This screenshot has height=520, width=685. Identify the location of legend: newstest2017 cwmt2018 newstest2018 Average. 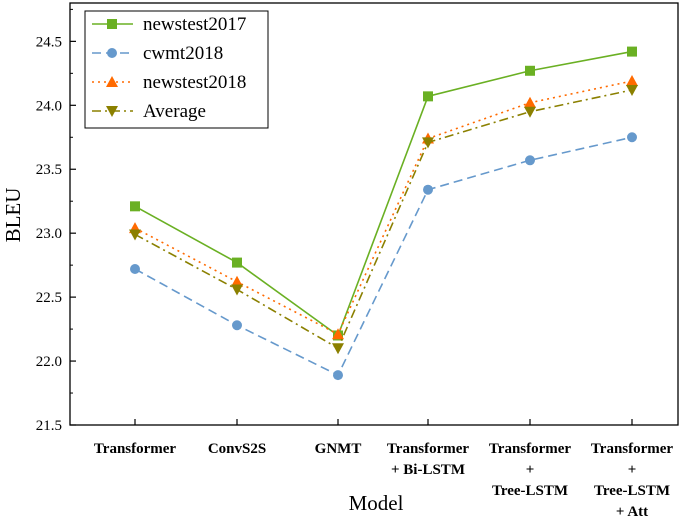
(176, 69).